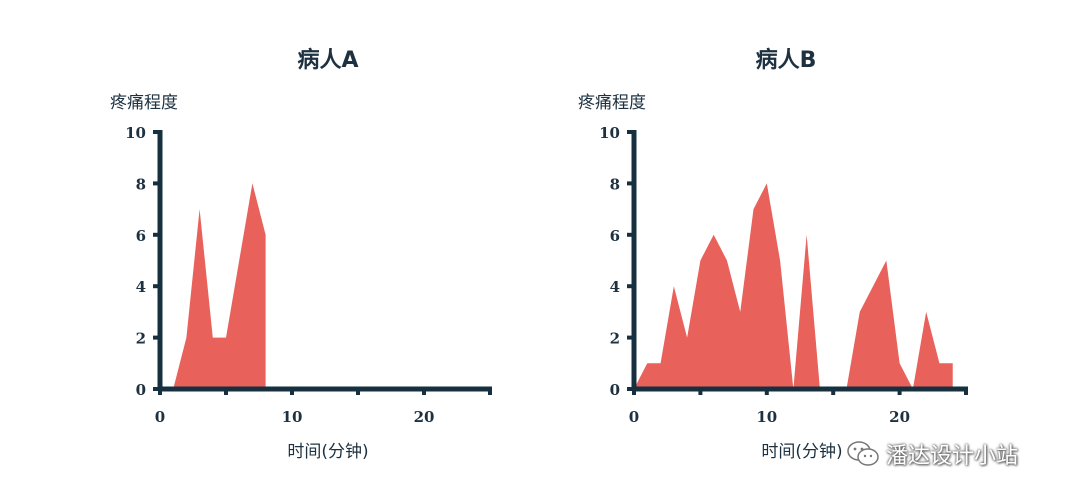 The width and height of the screenshot is (1080, 501). I want to click on watermark: 潘达设计小站, so click(932, 454).